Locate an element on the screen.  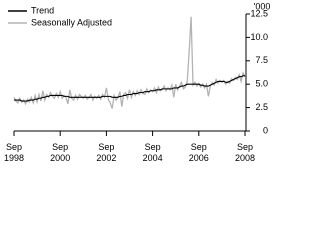
x-tick-label: Sep 2004 is located at coordinates (152, 152).